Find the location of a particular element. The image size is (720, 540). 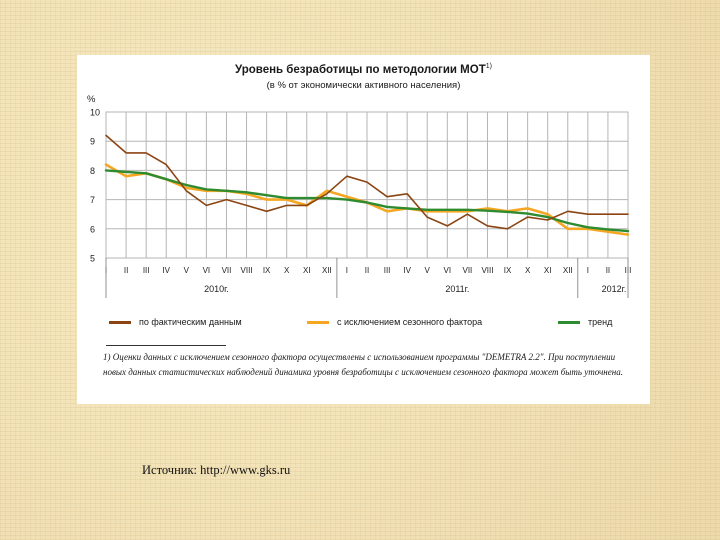

source-caption: Источник: http://www.gks.ru is located at coordinates (216, 470).